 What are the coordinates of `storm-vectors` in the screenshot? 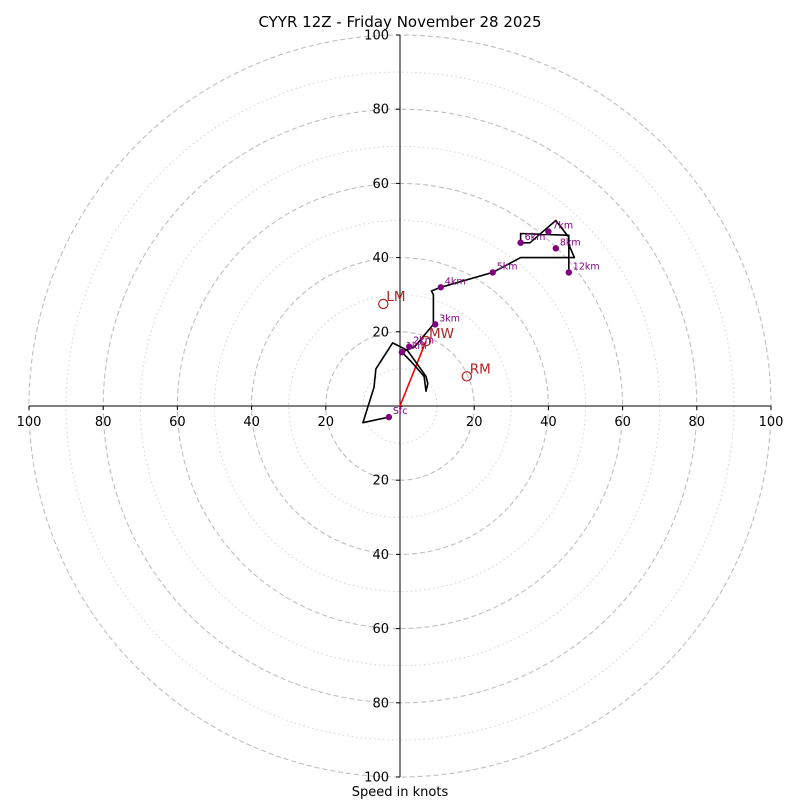 It's located at (413, 373).